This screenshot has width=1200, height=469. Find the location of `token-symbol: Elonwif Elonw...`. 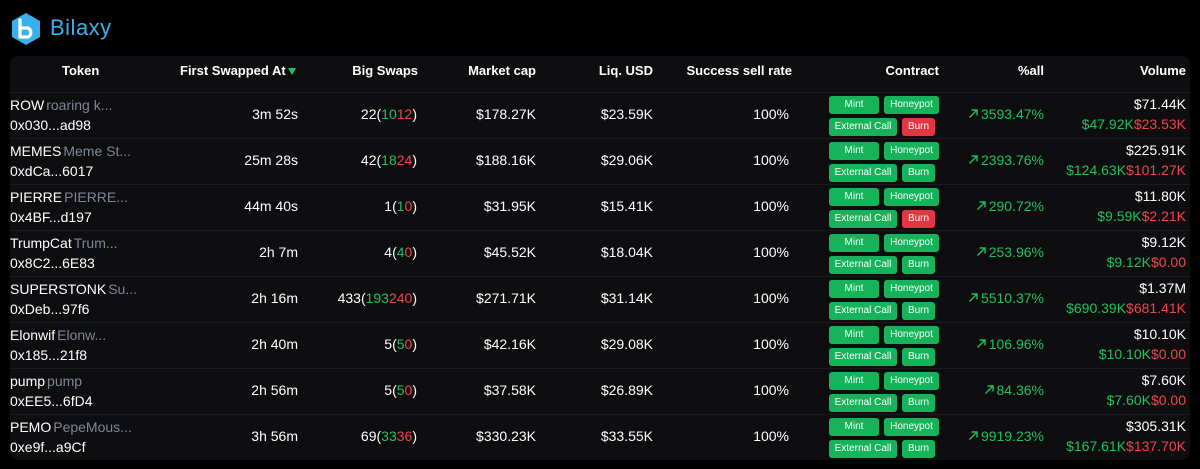

token-symbol: Elonwif Elonw... is located at coordinates (58, 335).